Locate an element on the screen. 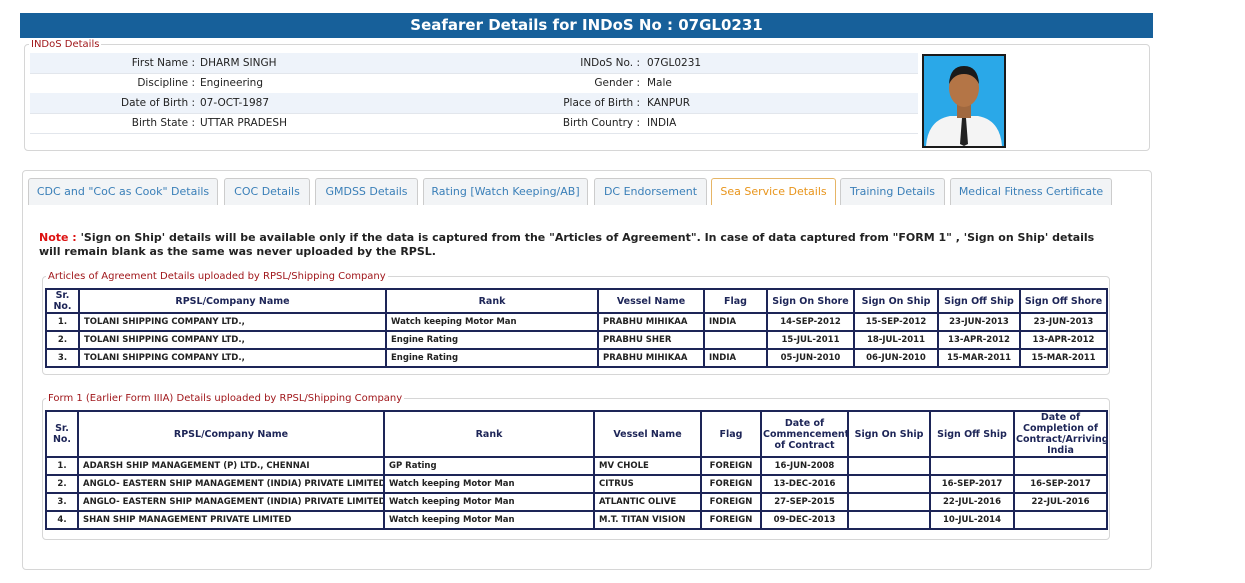  table-cell: ADARSH SHIP MANAGEMENT (P) LTD., CHENNAI is located at coordinates (231, 466).